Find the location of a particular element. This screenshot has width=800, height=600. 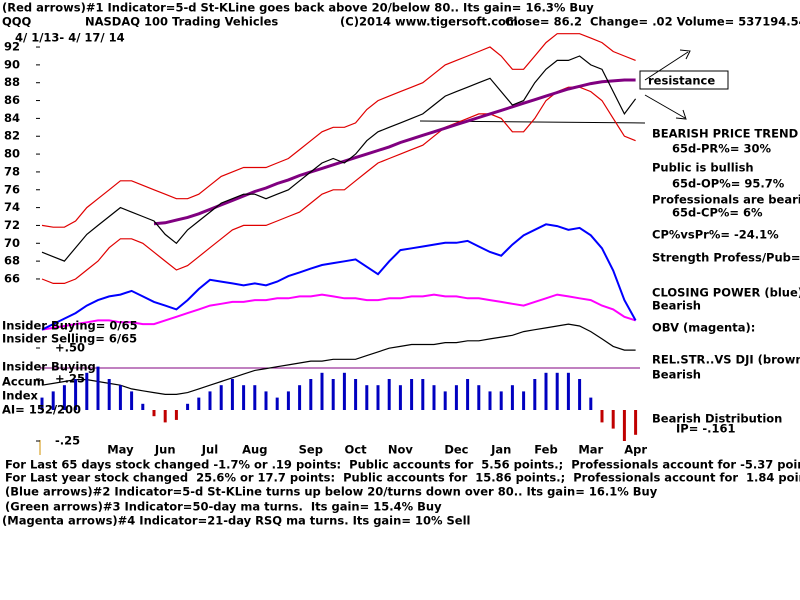

y-tick-label: 66 is located at coordinates (12, 278).